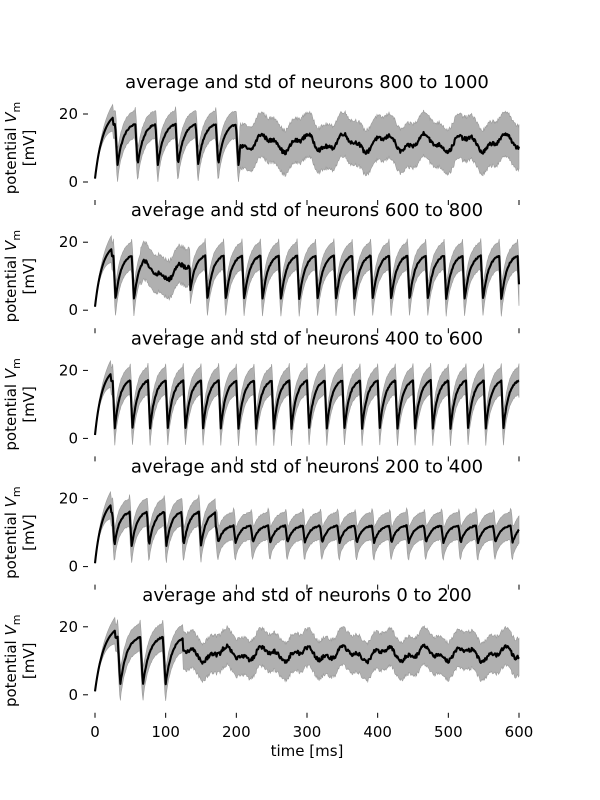  Describe the element at coordinates (307, 82) in the screenshot. I see `panel-title: average and std of neurons 800 to 1000` at that location.